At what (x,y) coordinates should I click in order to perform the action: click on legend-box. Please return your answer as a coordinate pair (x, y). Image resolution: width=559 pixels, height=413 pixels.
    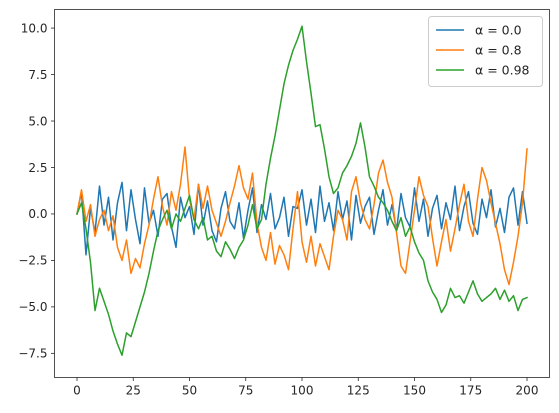
    Looking at the image, I should click on (485, 51).